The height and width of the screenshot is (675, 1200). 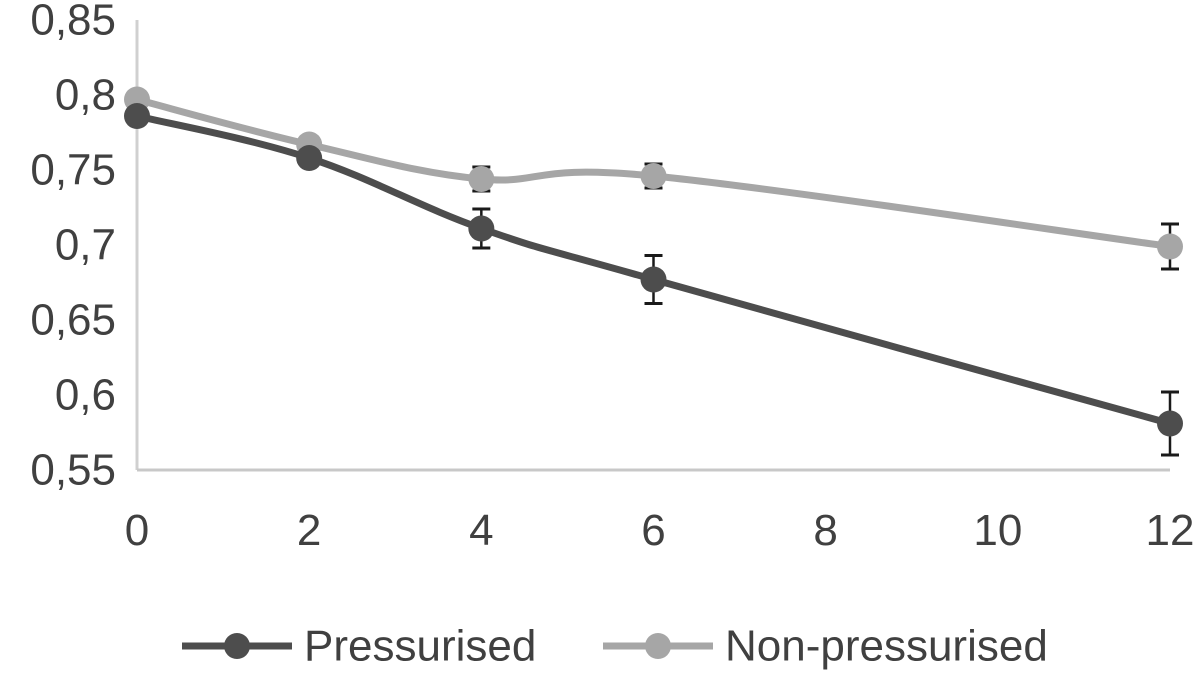 What do you see at coordinates (309, 530) in the screenshot?
I see `x-tick-label: 2` at bounding box center [309, 530].